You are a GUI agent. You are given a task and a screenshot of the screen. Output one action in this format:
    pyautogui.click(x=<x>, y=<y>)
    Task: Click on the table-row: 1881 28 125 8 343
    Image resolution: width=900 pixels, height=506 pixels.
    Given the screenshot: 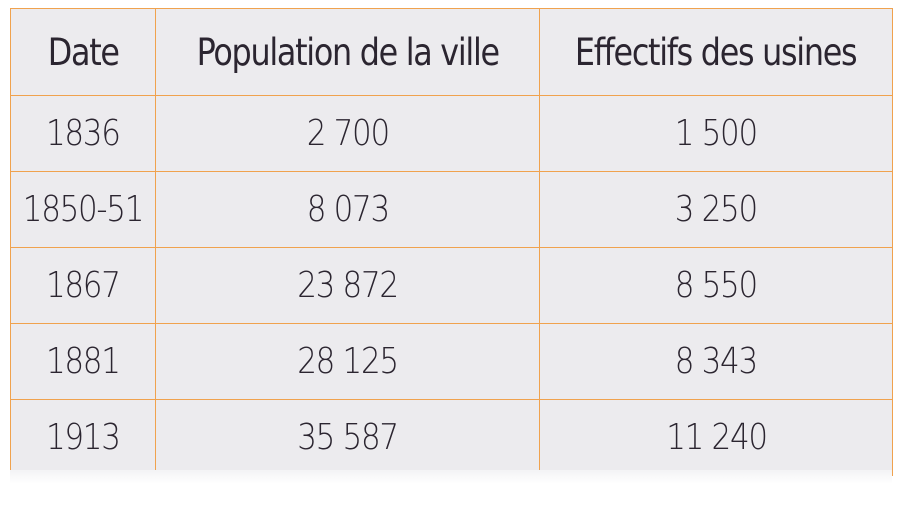 What is the action you would take?
    pyautogui.click(x=451, y=361)
    